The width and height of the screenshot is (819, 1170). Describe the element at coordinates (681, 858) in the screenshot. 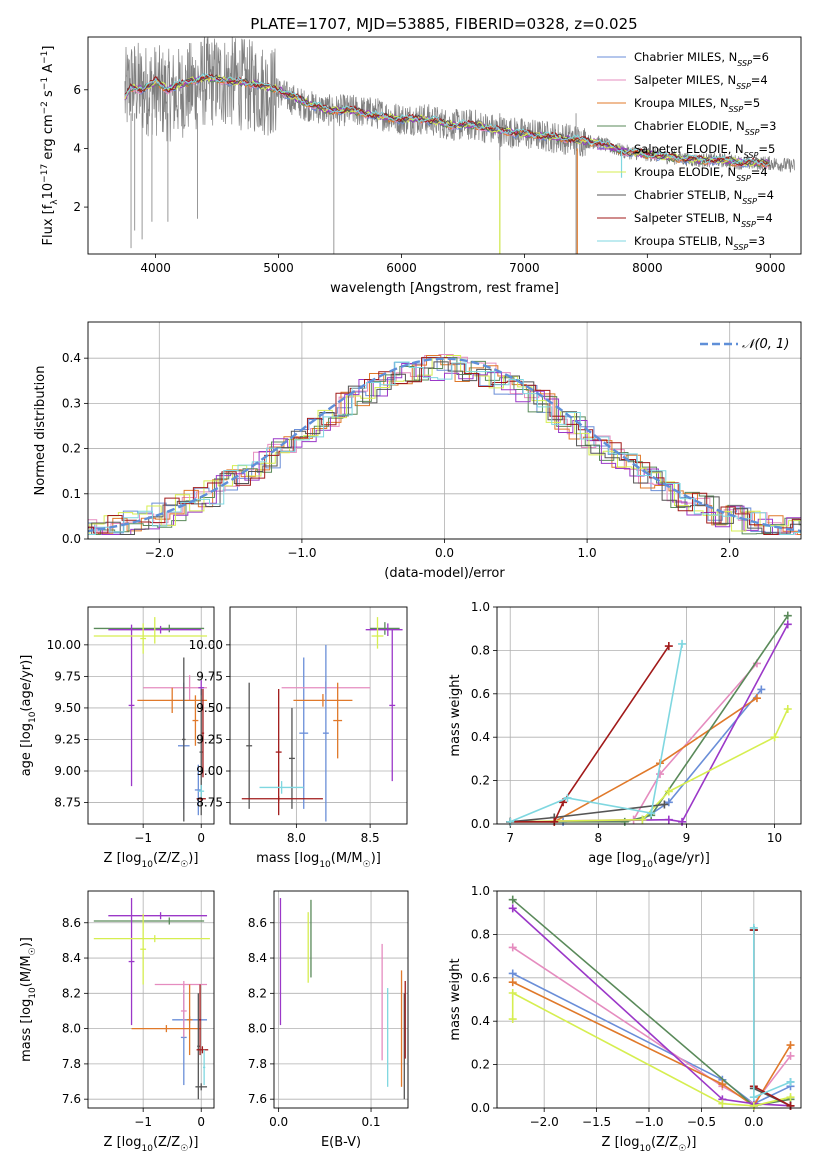

I see `label-part: (age/yr)]` at that location.